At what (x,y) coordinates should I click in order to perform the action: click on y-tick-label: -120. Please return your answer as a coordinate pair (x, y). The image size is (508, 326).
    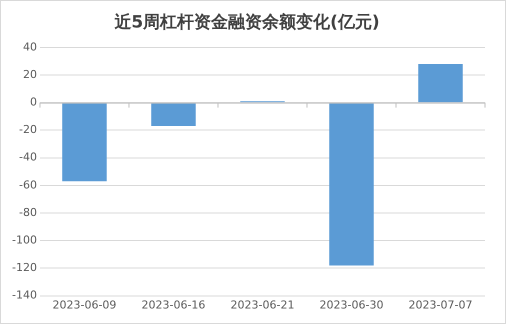
    Looking at the image, I should click on (24, 267).